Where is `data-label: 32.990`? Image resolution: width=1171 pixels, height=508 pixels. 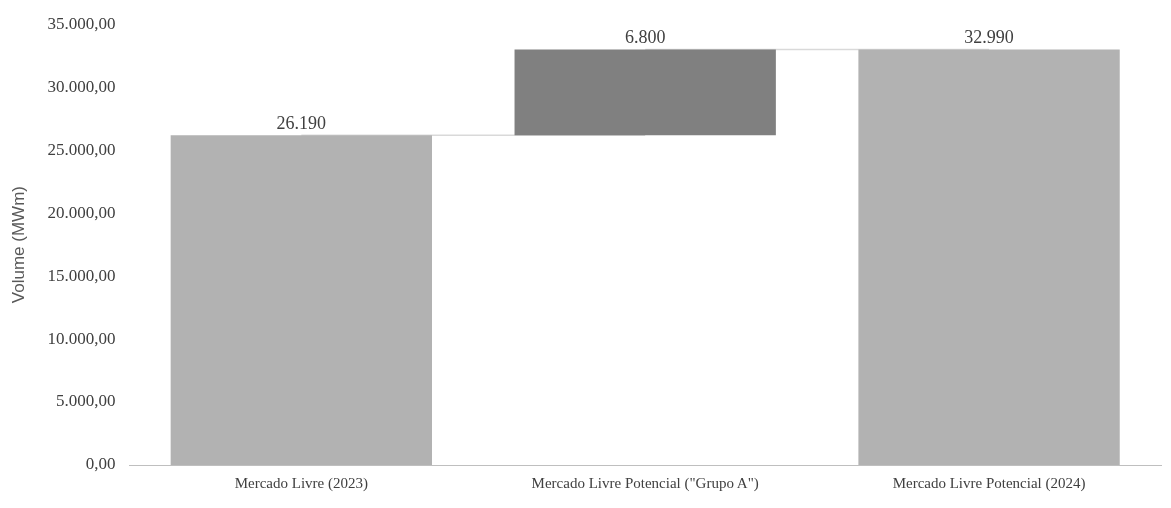
data-label: 32.990 is located at coordinates (989, 37).